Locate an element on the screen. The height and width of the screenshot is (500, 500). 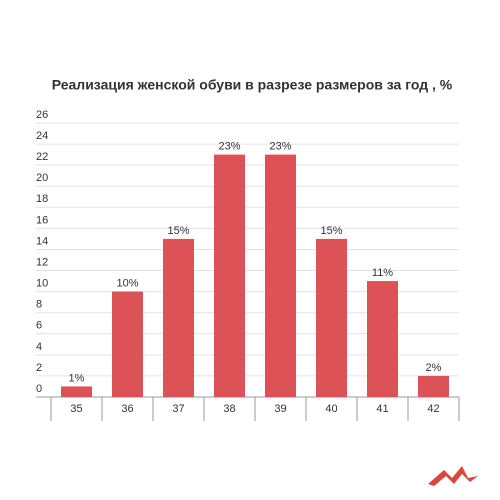
y-tick-label: 4 is located at coordinates (39, 347).